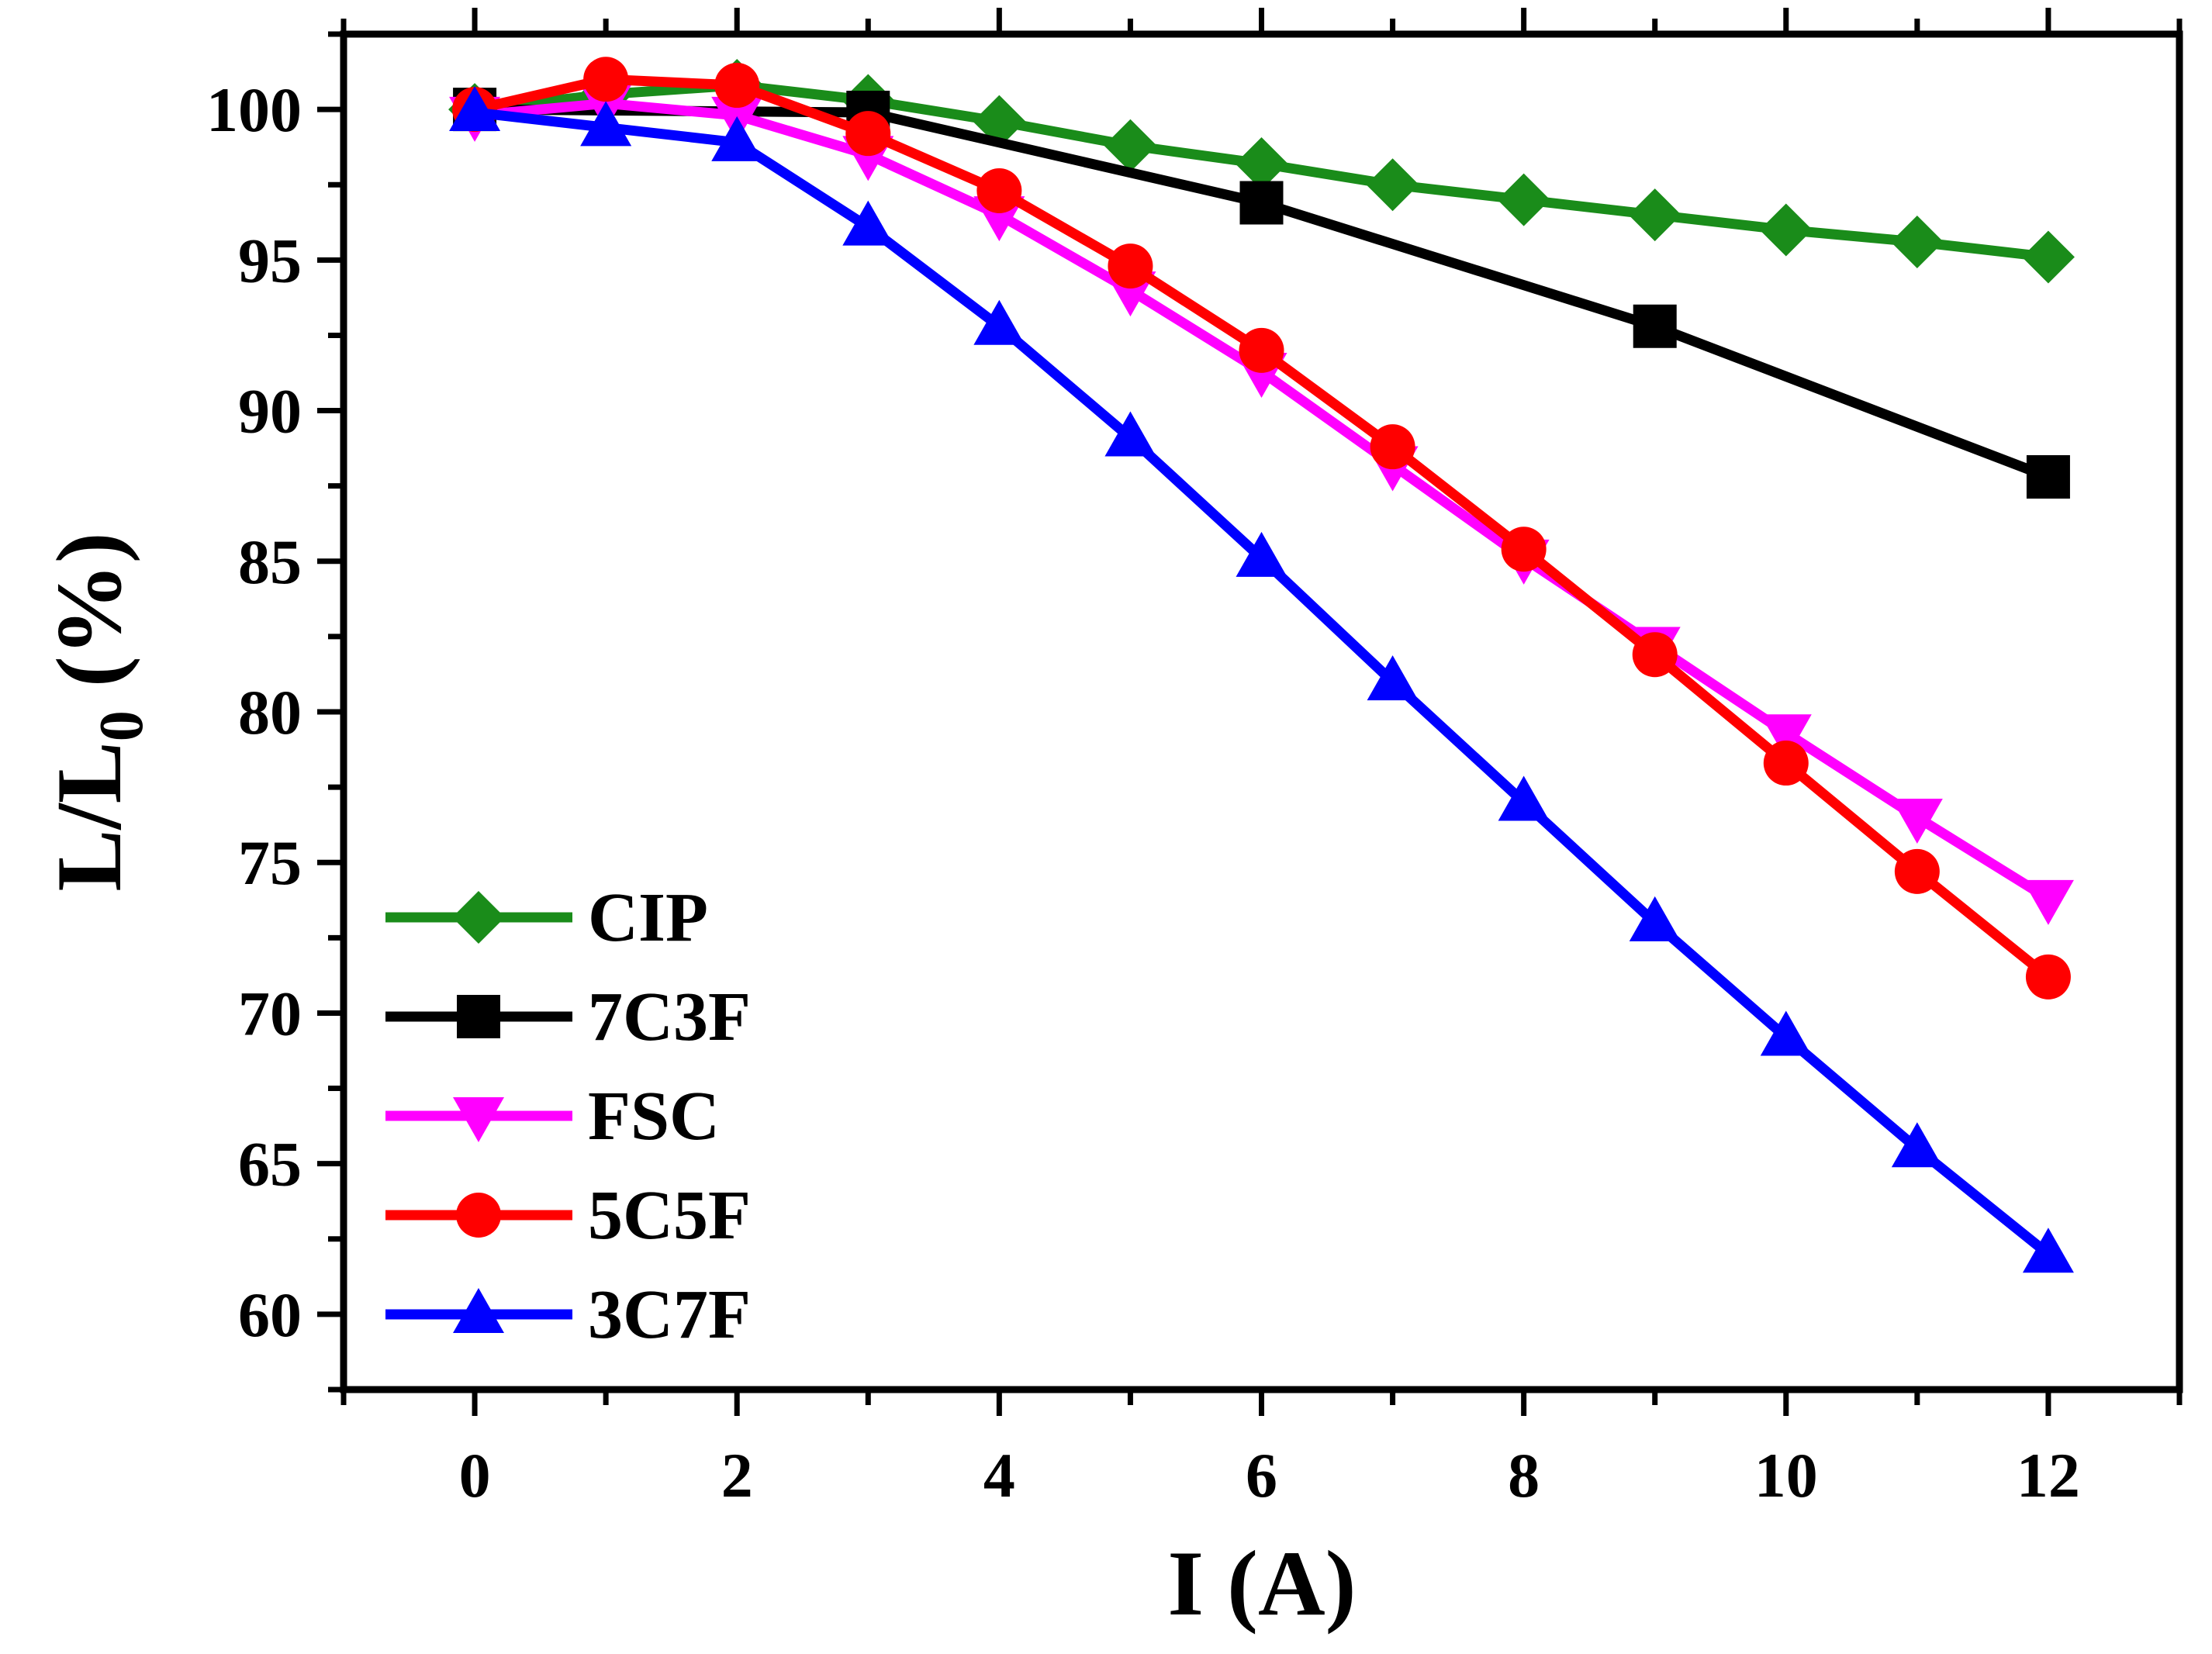 The height and width of the screenshot is (1654, 2212). I want to click on legend: CIP 7C3F FSC 5C5F 3C7F, so click(568, 1116).